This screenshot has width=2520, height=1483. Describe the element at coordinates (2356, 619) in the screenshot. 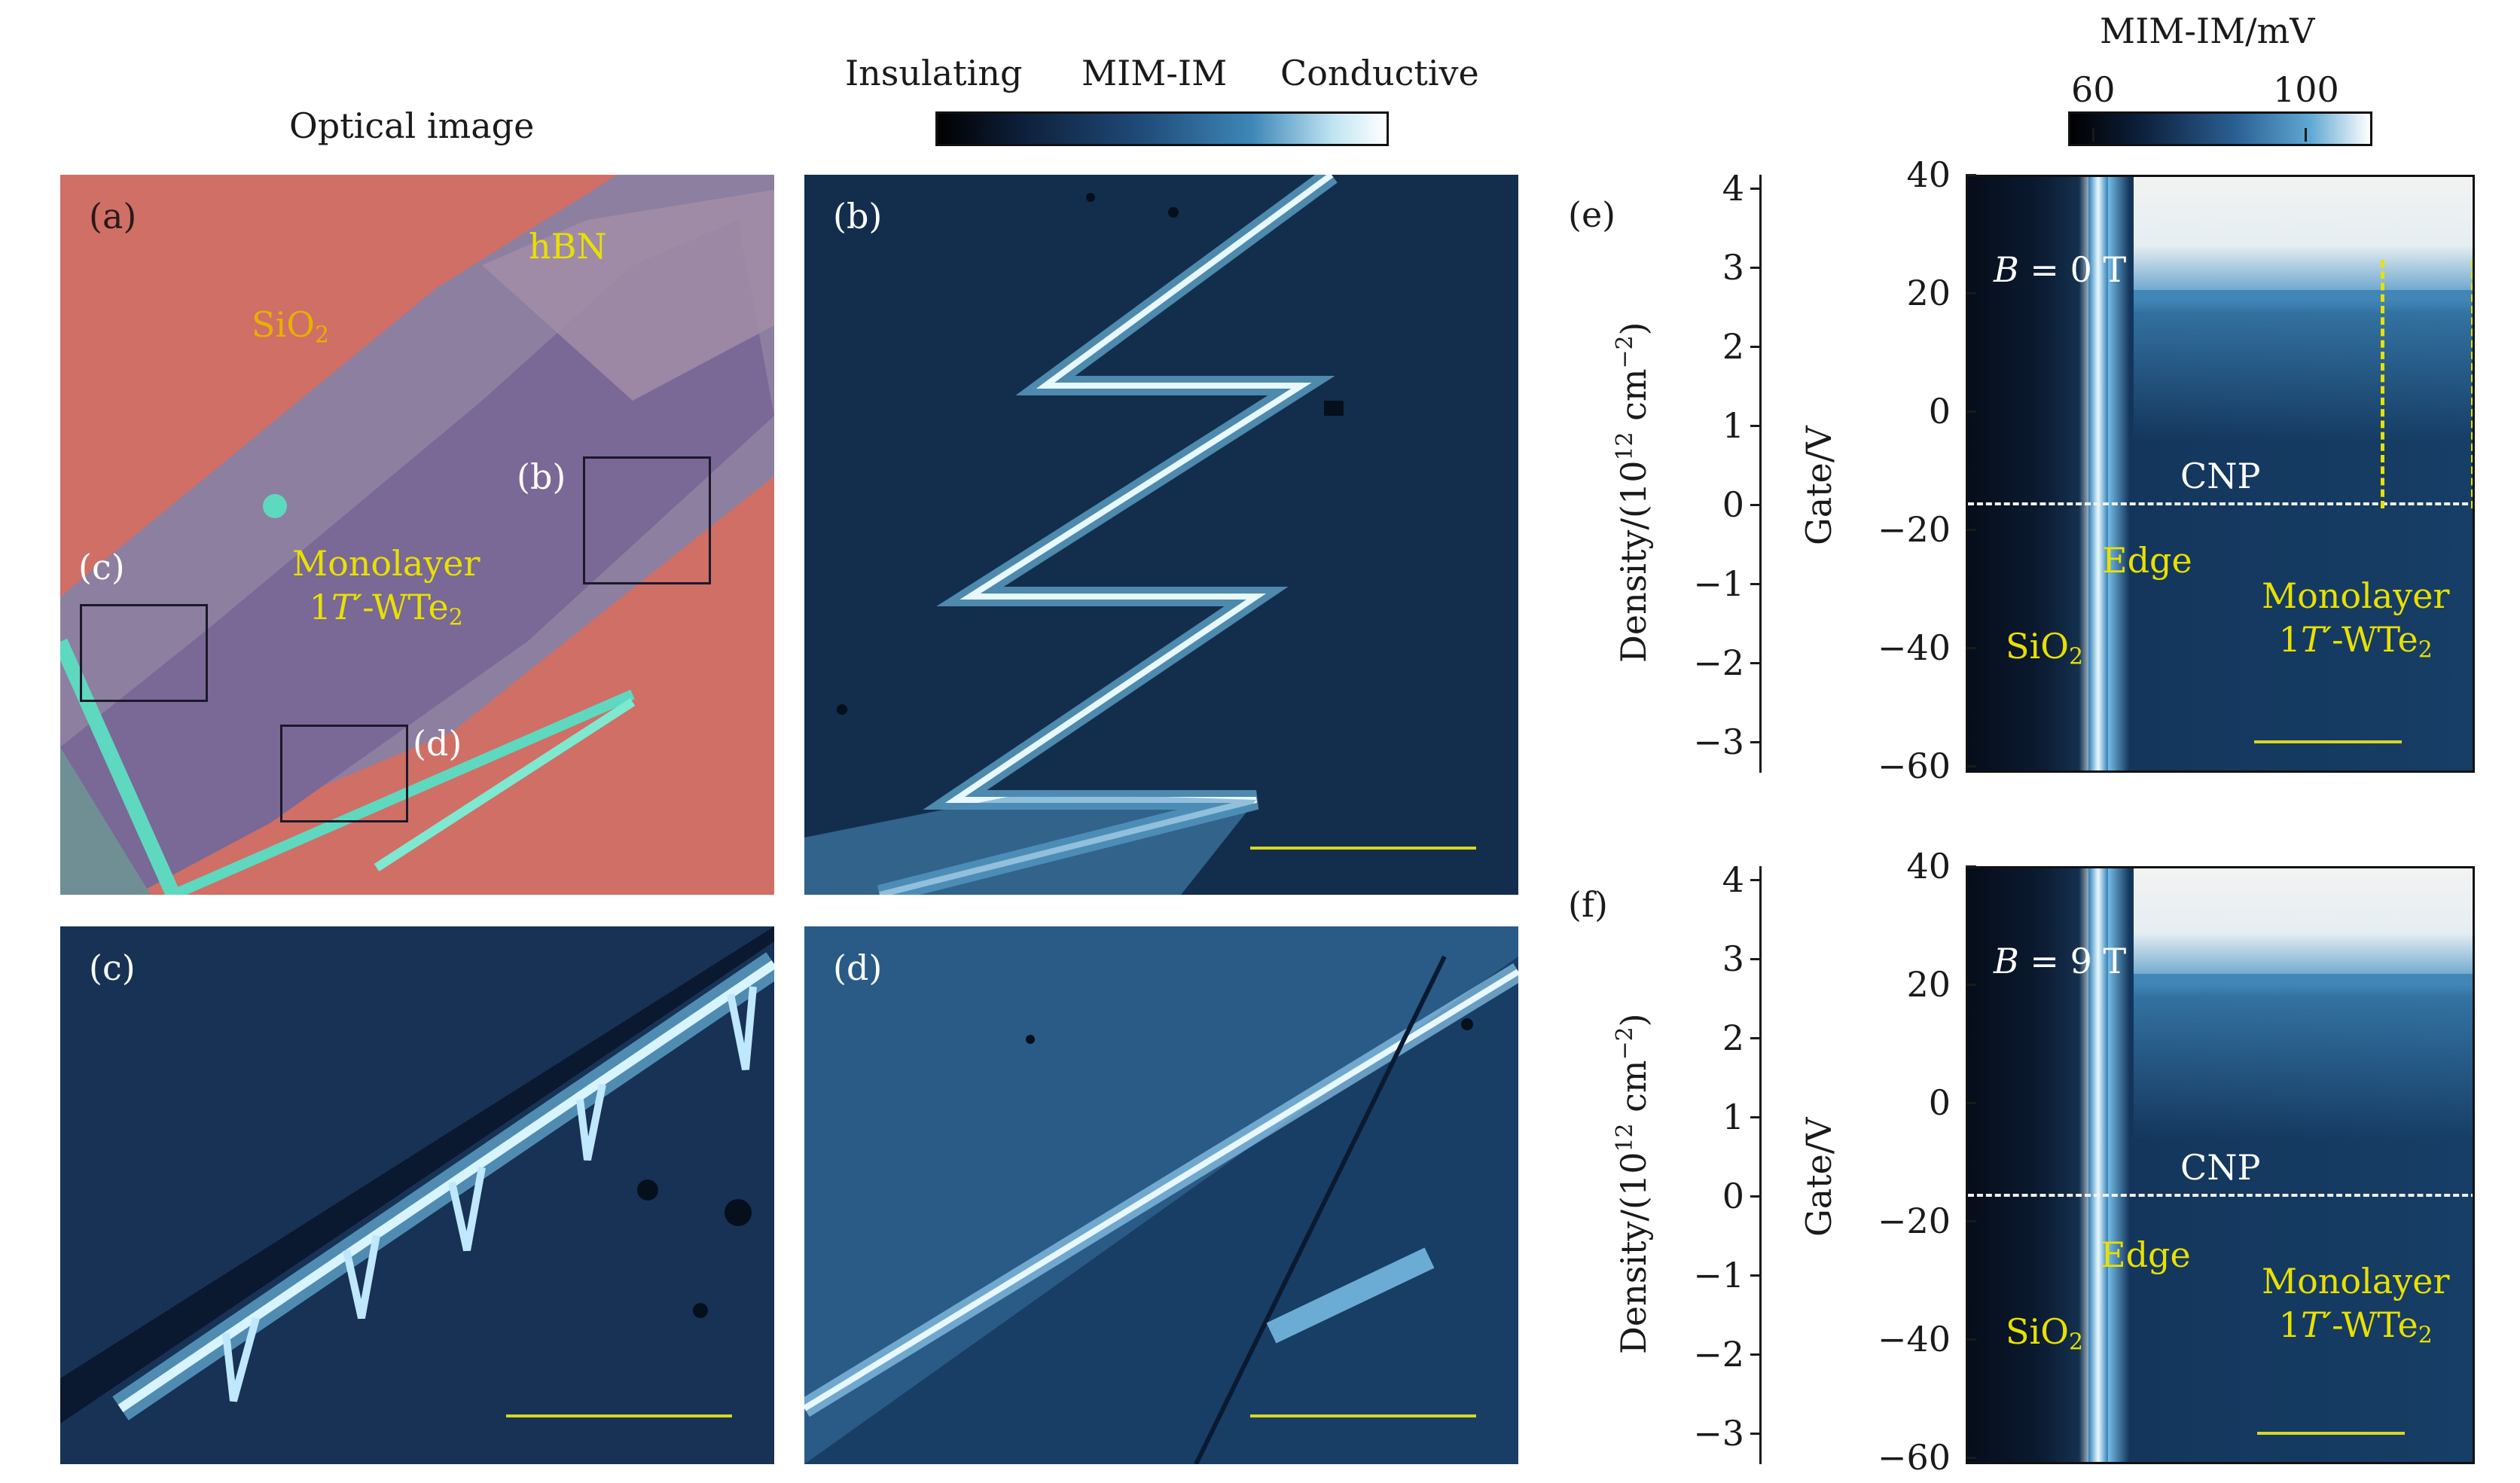

I see `panel-e-monolayer-label: Monolayer 1T′-WTe2` at that location.